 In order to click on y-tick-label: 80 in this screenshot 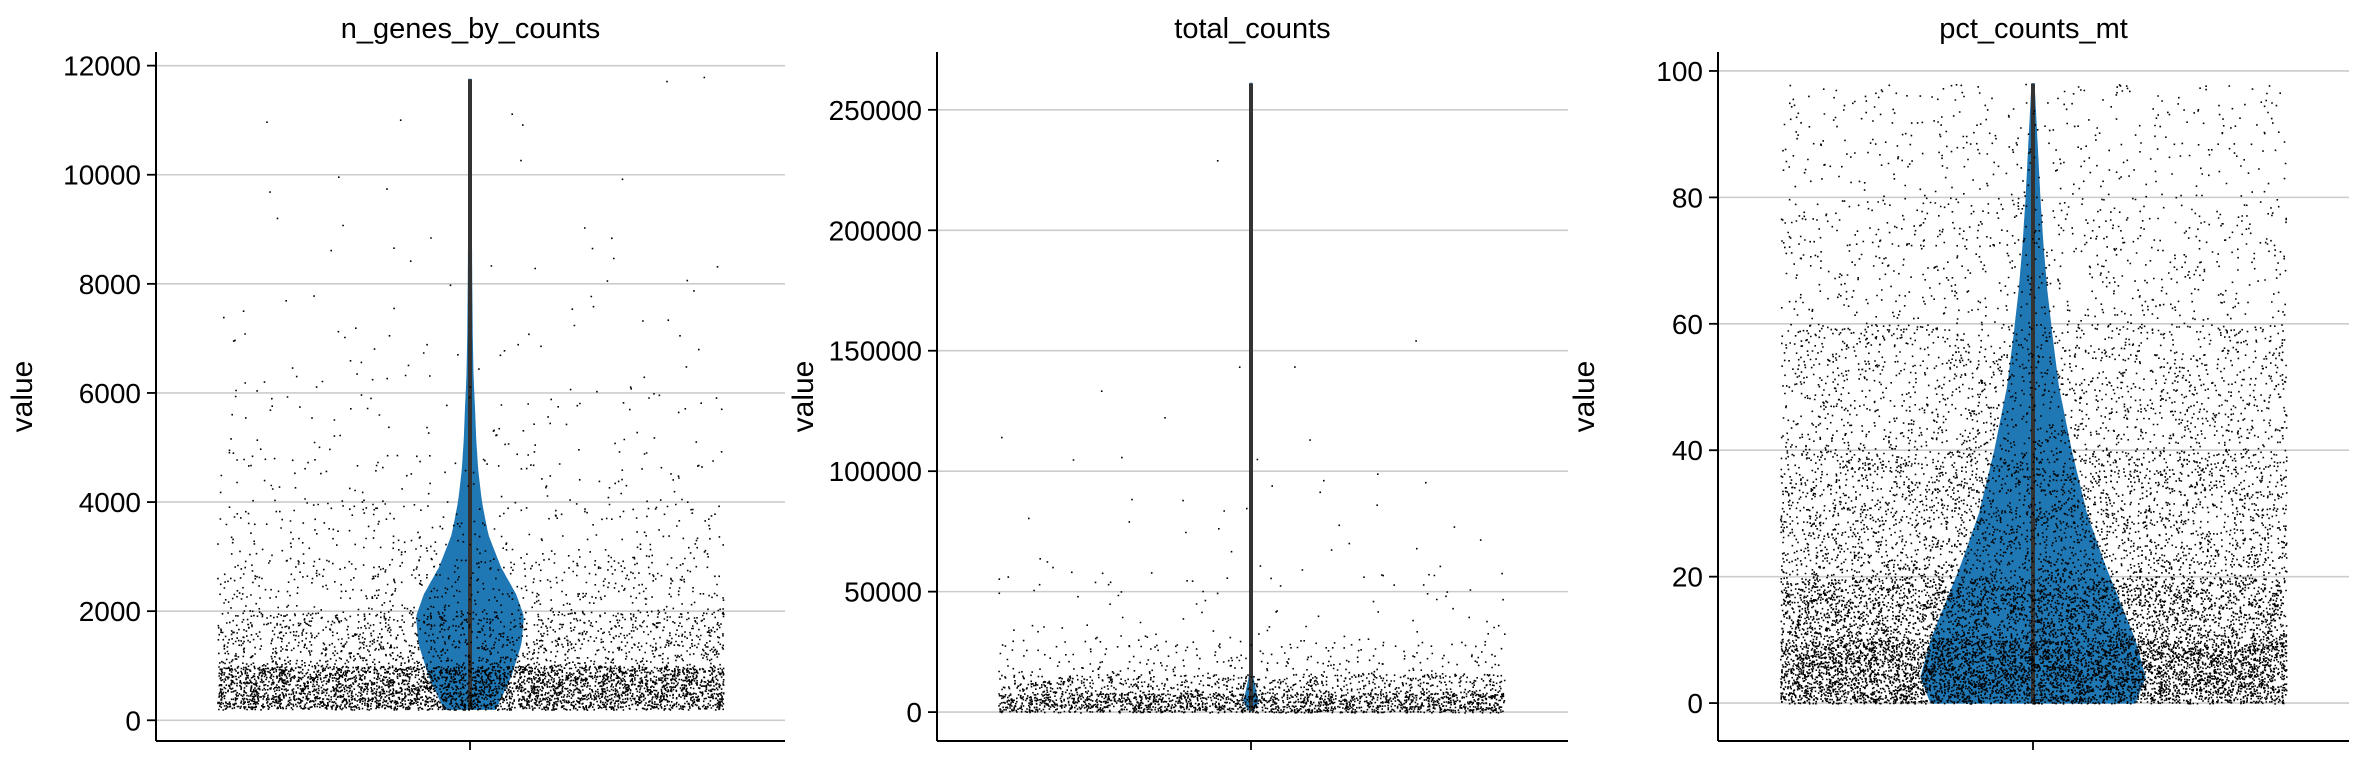, I will do `click(1687, 197)`.